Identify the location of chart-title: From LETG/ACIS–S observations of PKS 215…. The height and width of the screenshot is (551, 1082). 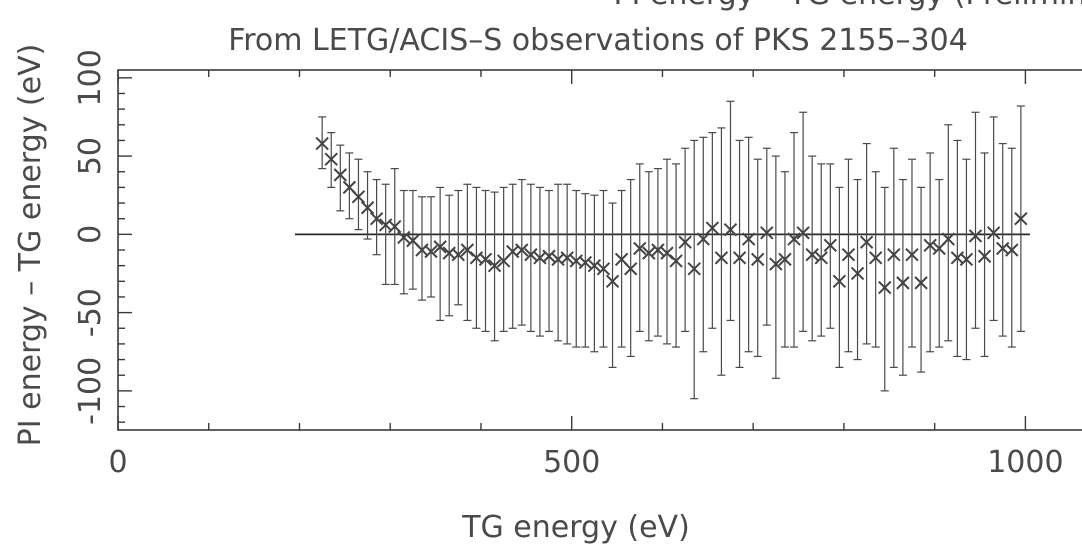
(598, 40).